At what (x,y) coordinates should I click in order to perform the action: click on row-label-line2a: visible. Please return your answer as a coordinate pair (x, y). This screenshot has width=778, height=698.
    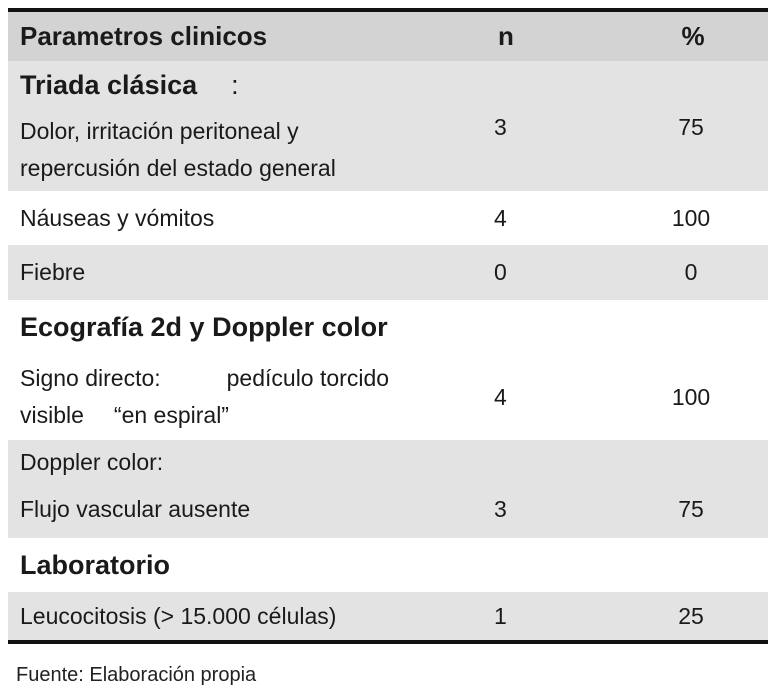
    Looking at the image, I should click on (52, 415).